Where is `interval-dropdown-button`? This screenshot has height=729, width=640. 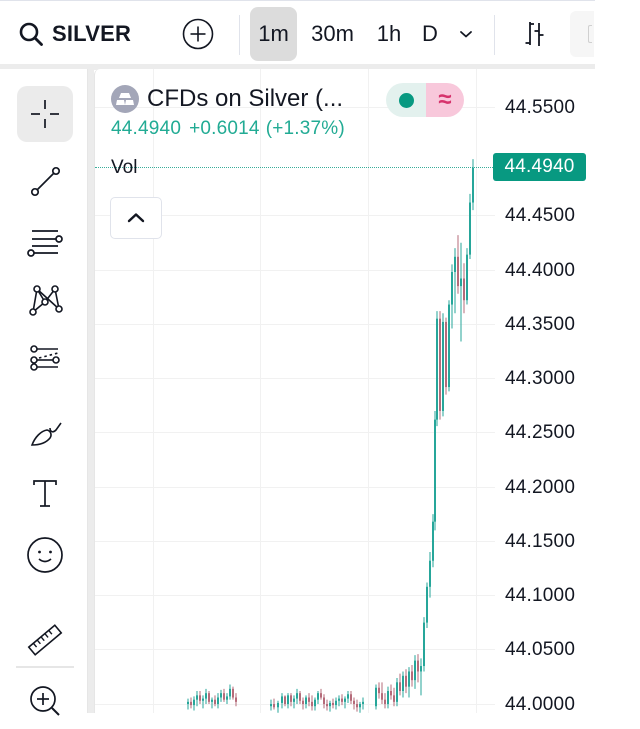
interval-dropdown-button is located at coordinates (466, 34).